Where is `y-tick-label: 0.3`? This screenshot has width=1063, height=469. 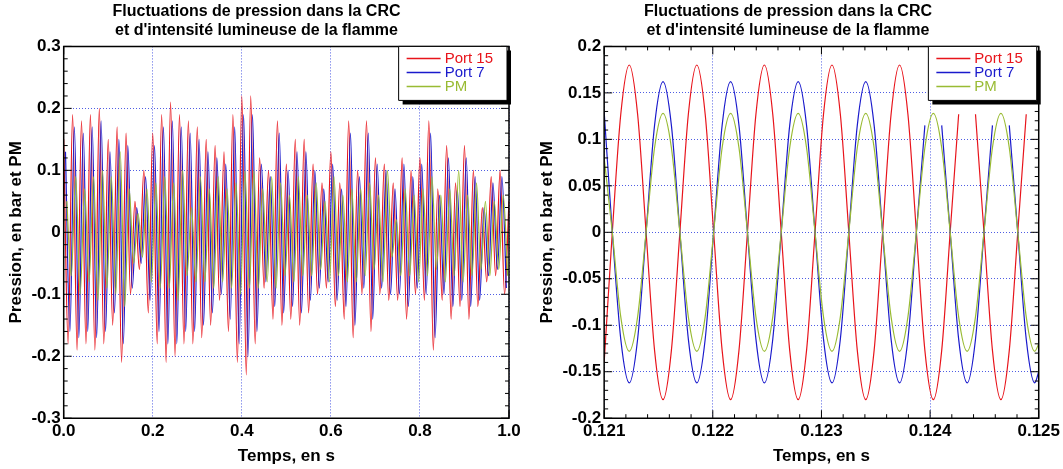
y-tick-label: 0.3 is located at coordinates (49, 46).